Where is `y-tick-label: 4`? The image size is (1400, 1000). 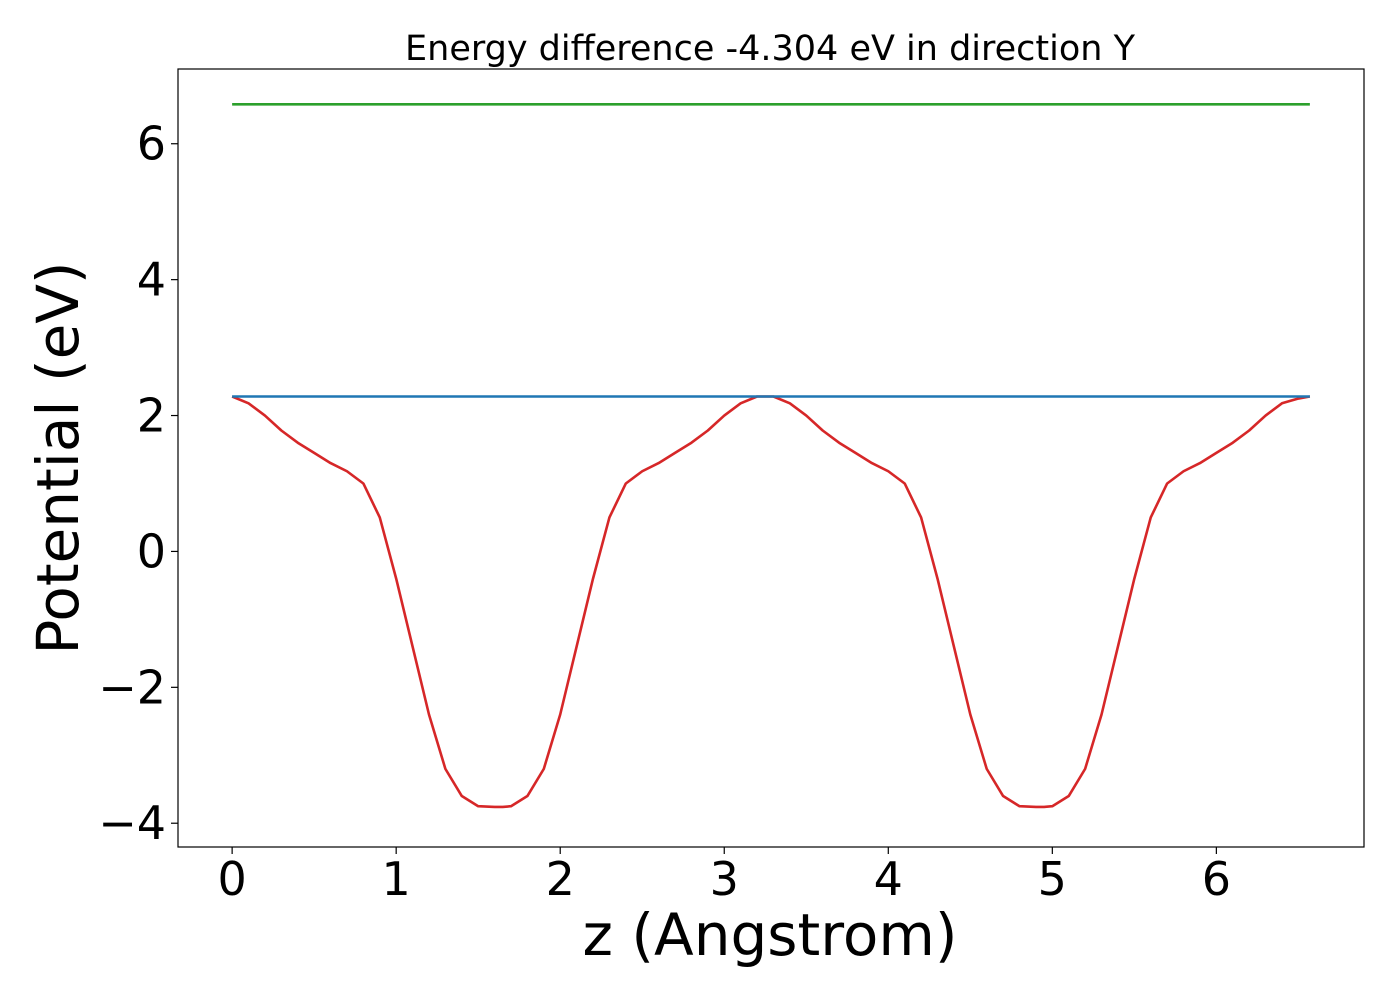 y-tick-label: 4 is located at coordinates (151, 280).